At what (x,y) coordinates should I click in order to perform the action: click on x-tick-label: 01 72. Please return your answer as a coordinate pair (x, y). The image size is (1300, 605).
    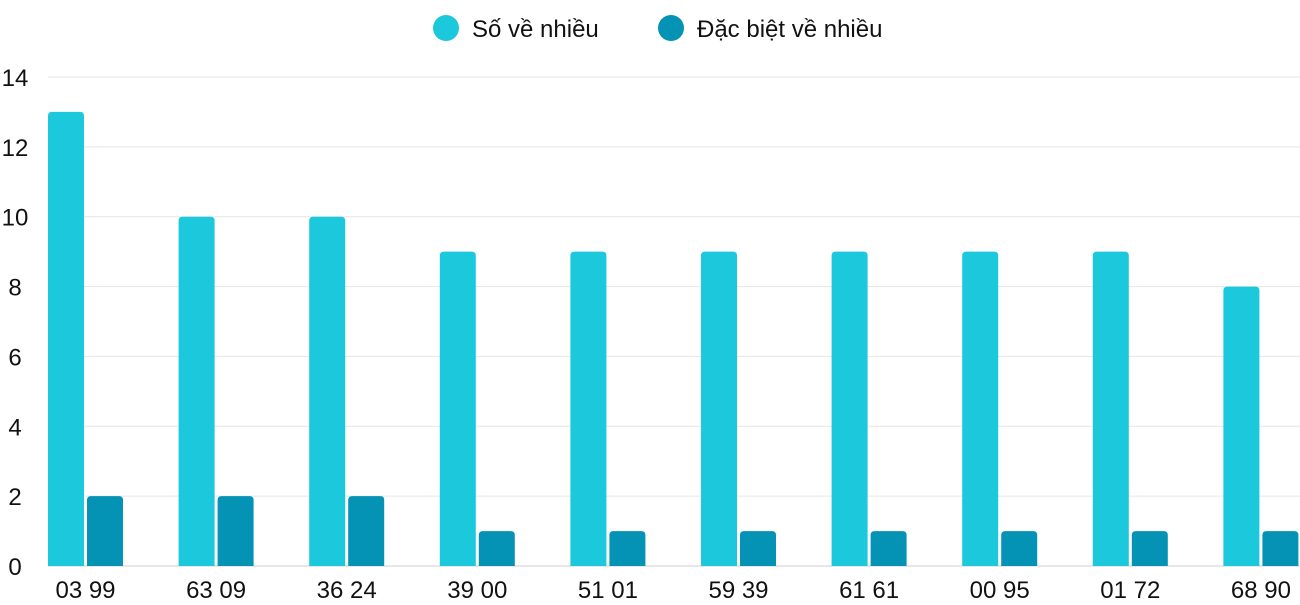
    Looking at the image, I should click on (1130, 588).